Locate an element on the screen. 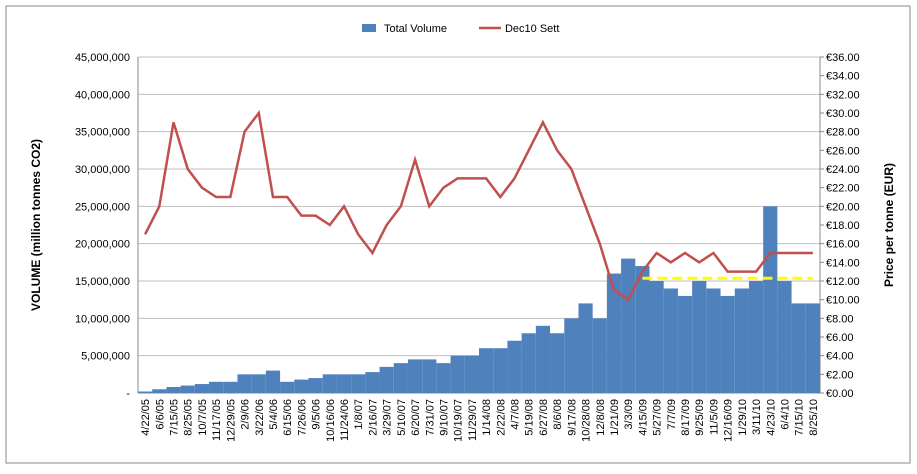 The width and height of the screenshot is (917, 474). y-tick-label: 25,000,000 is located at coordinates (102, 207).